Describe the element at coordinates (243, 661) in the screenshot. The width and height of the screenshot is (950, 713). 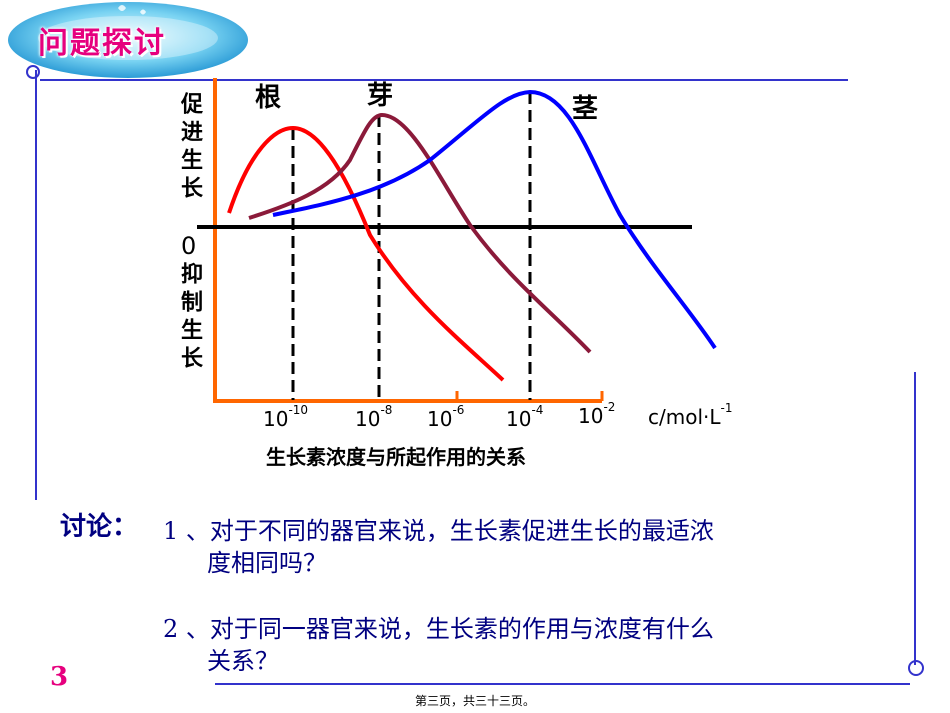
I see `question-2-line-2: 关系？` at that location.